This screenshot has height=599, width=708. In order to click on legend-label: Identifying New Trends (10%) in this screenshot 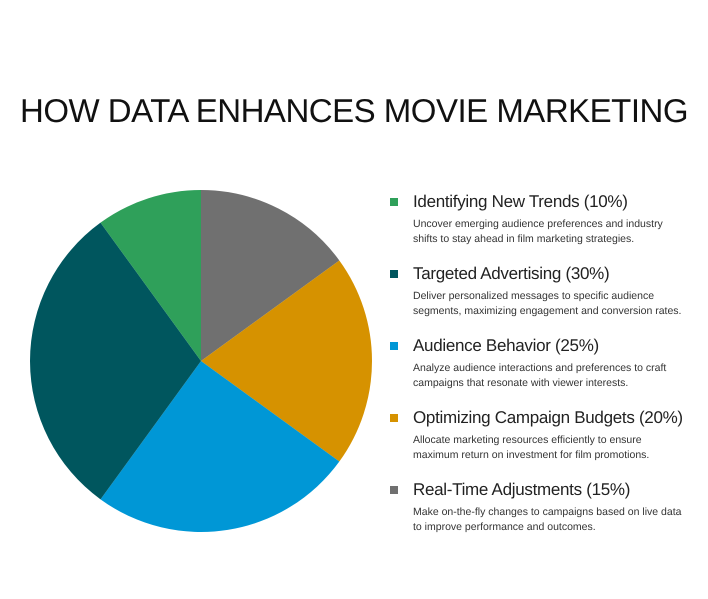, I will do `click(520, 202)`.